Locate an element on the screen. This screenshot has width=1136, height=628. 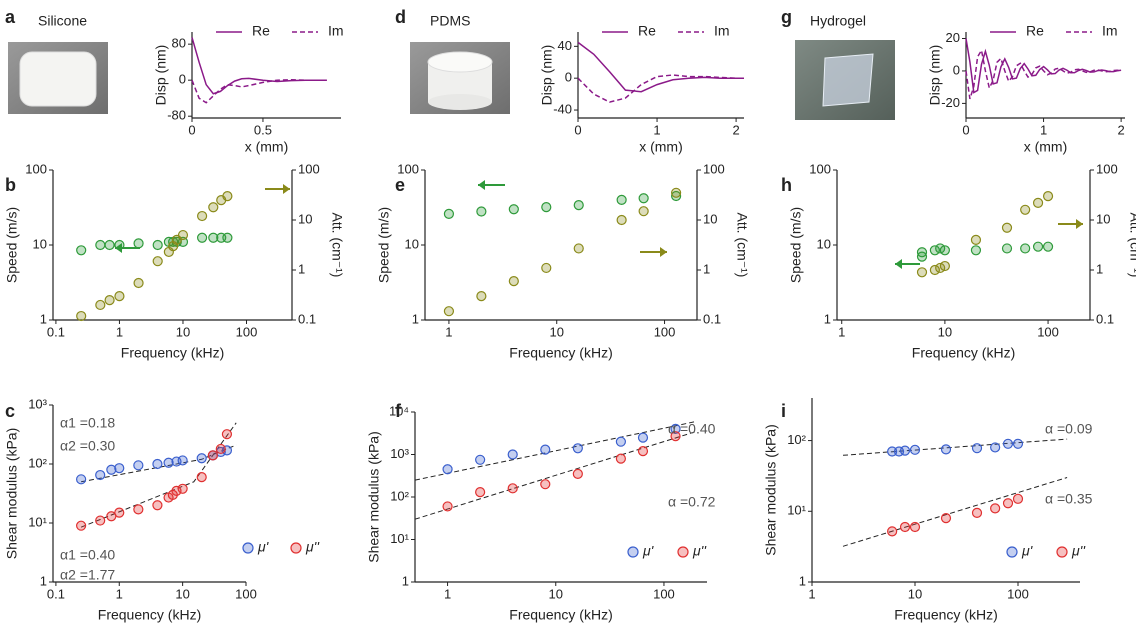
y-tick-label: 100 is located at coordinates (408, 168).